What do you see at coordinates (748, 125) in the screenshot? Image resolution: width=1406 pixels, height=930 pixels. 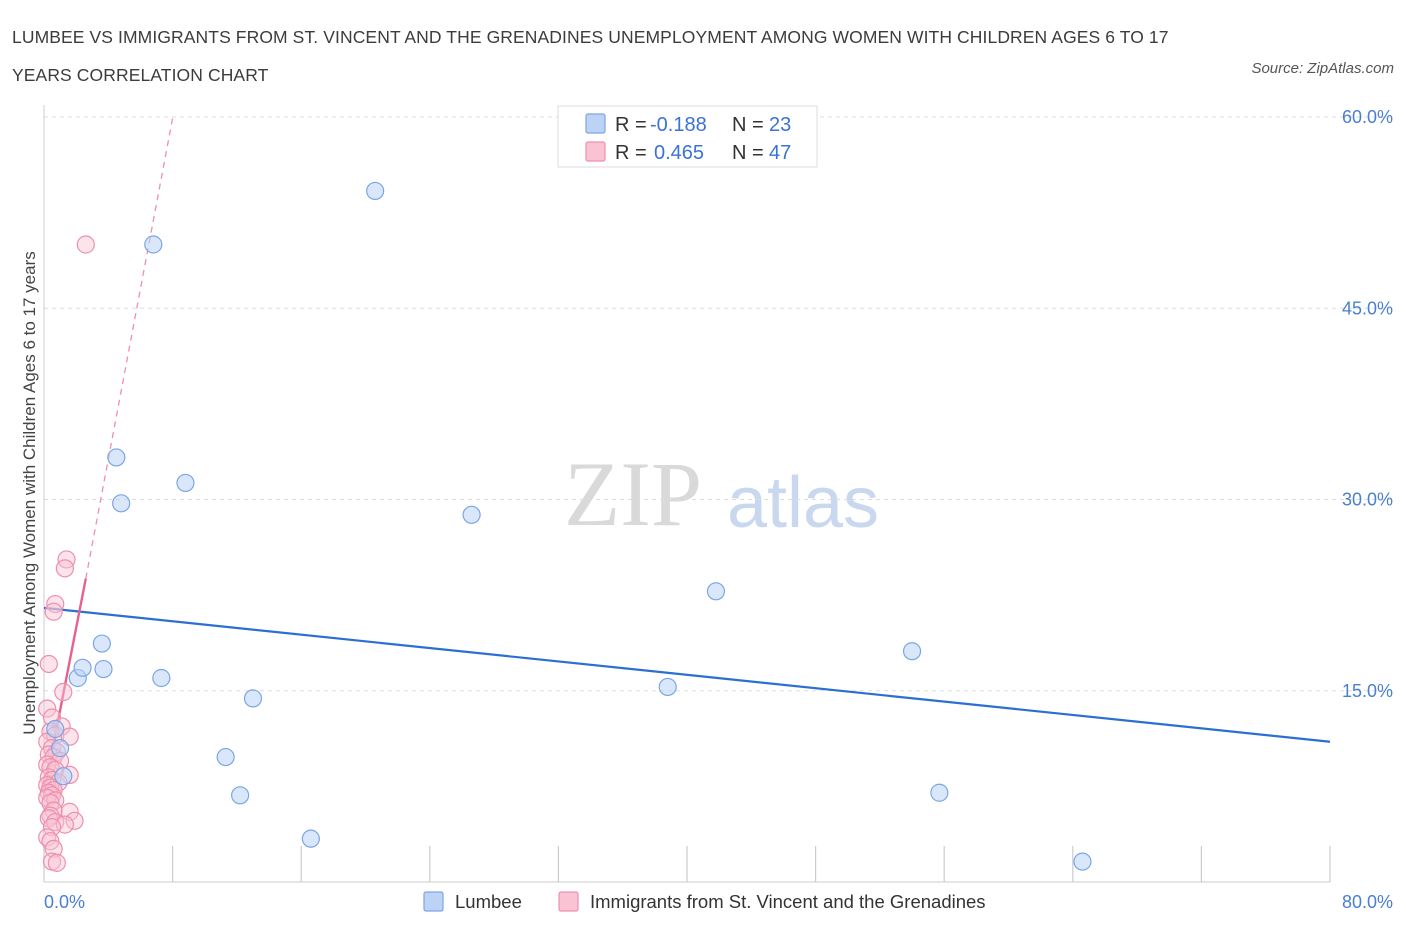 I see `legend-n-label-1: N =` at bounding box center [748, 125].